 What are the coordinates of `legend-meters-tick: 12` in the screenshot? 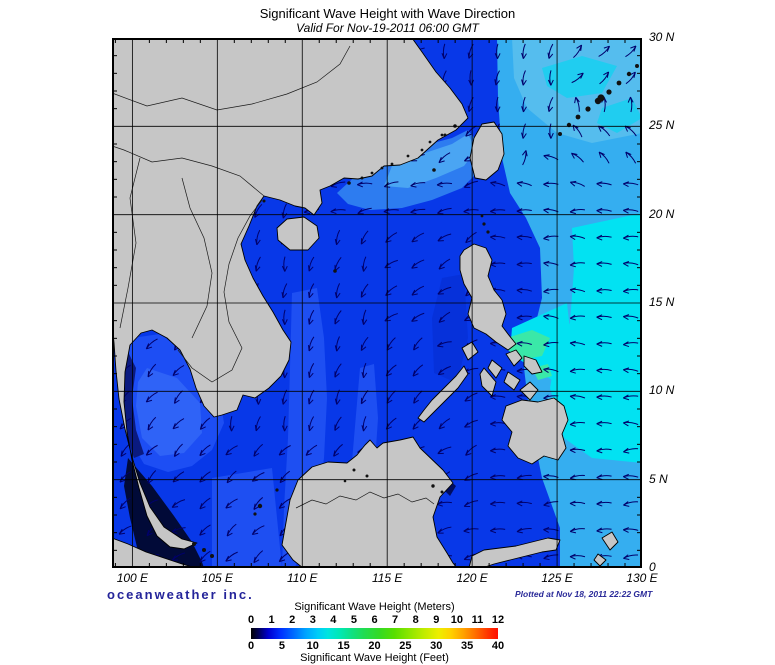 It's located at (498, 620).